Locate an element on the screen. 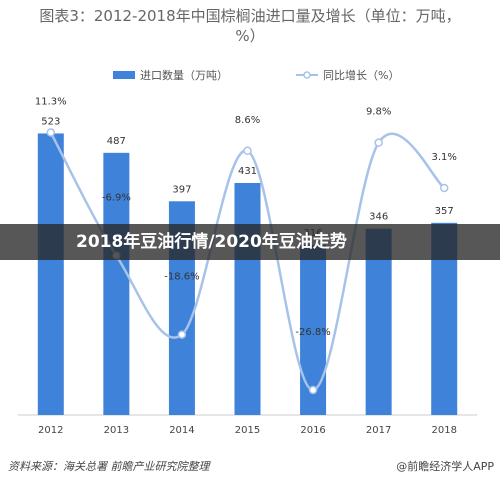  line-label: 9.8% is located at coordinates (378, 112).